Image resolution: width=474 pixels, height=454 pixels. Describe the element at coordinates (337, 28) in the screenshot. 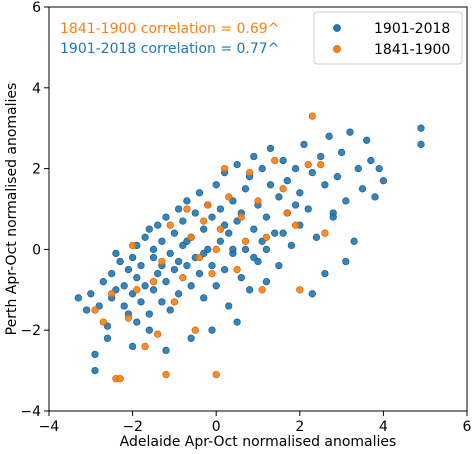

I see `legend-marker-1901-2018` at that location.